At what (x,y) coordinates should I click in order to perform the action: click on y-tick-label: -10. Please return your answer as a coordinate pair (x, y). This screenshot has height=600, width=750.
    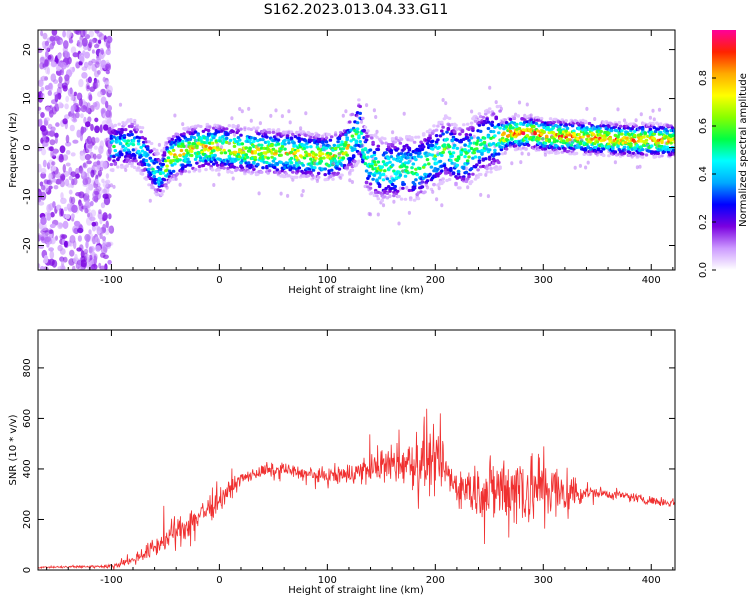
    Looking at the image, I should click on (27, 196).